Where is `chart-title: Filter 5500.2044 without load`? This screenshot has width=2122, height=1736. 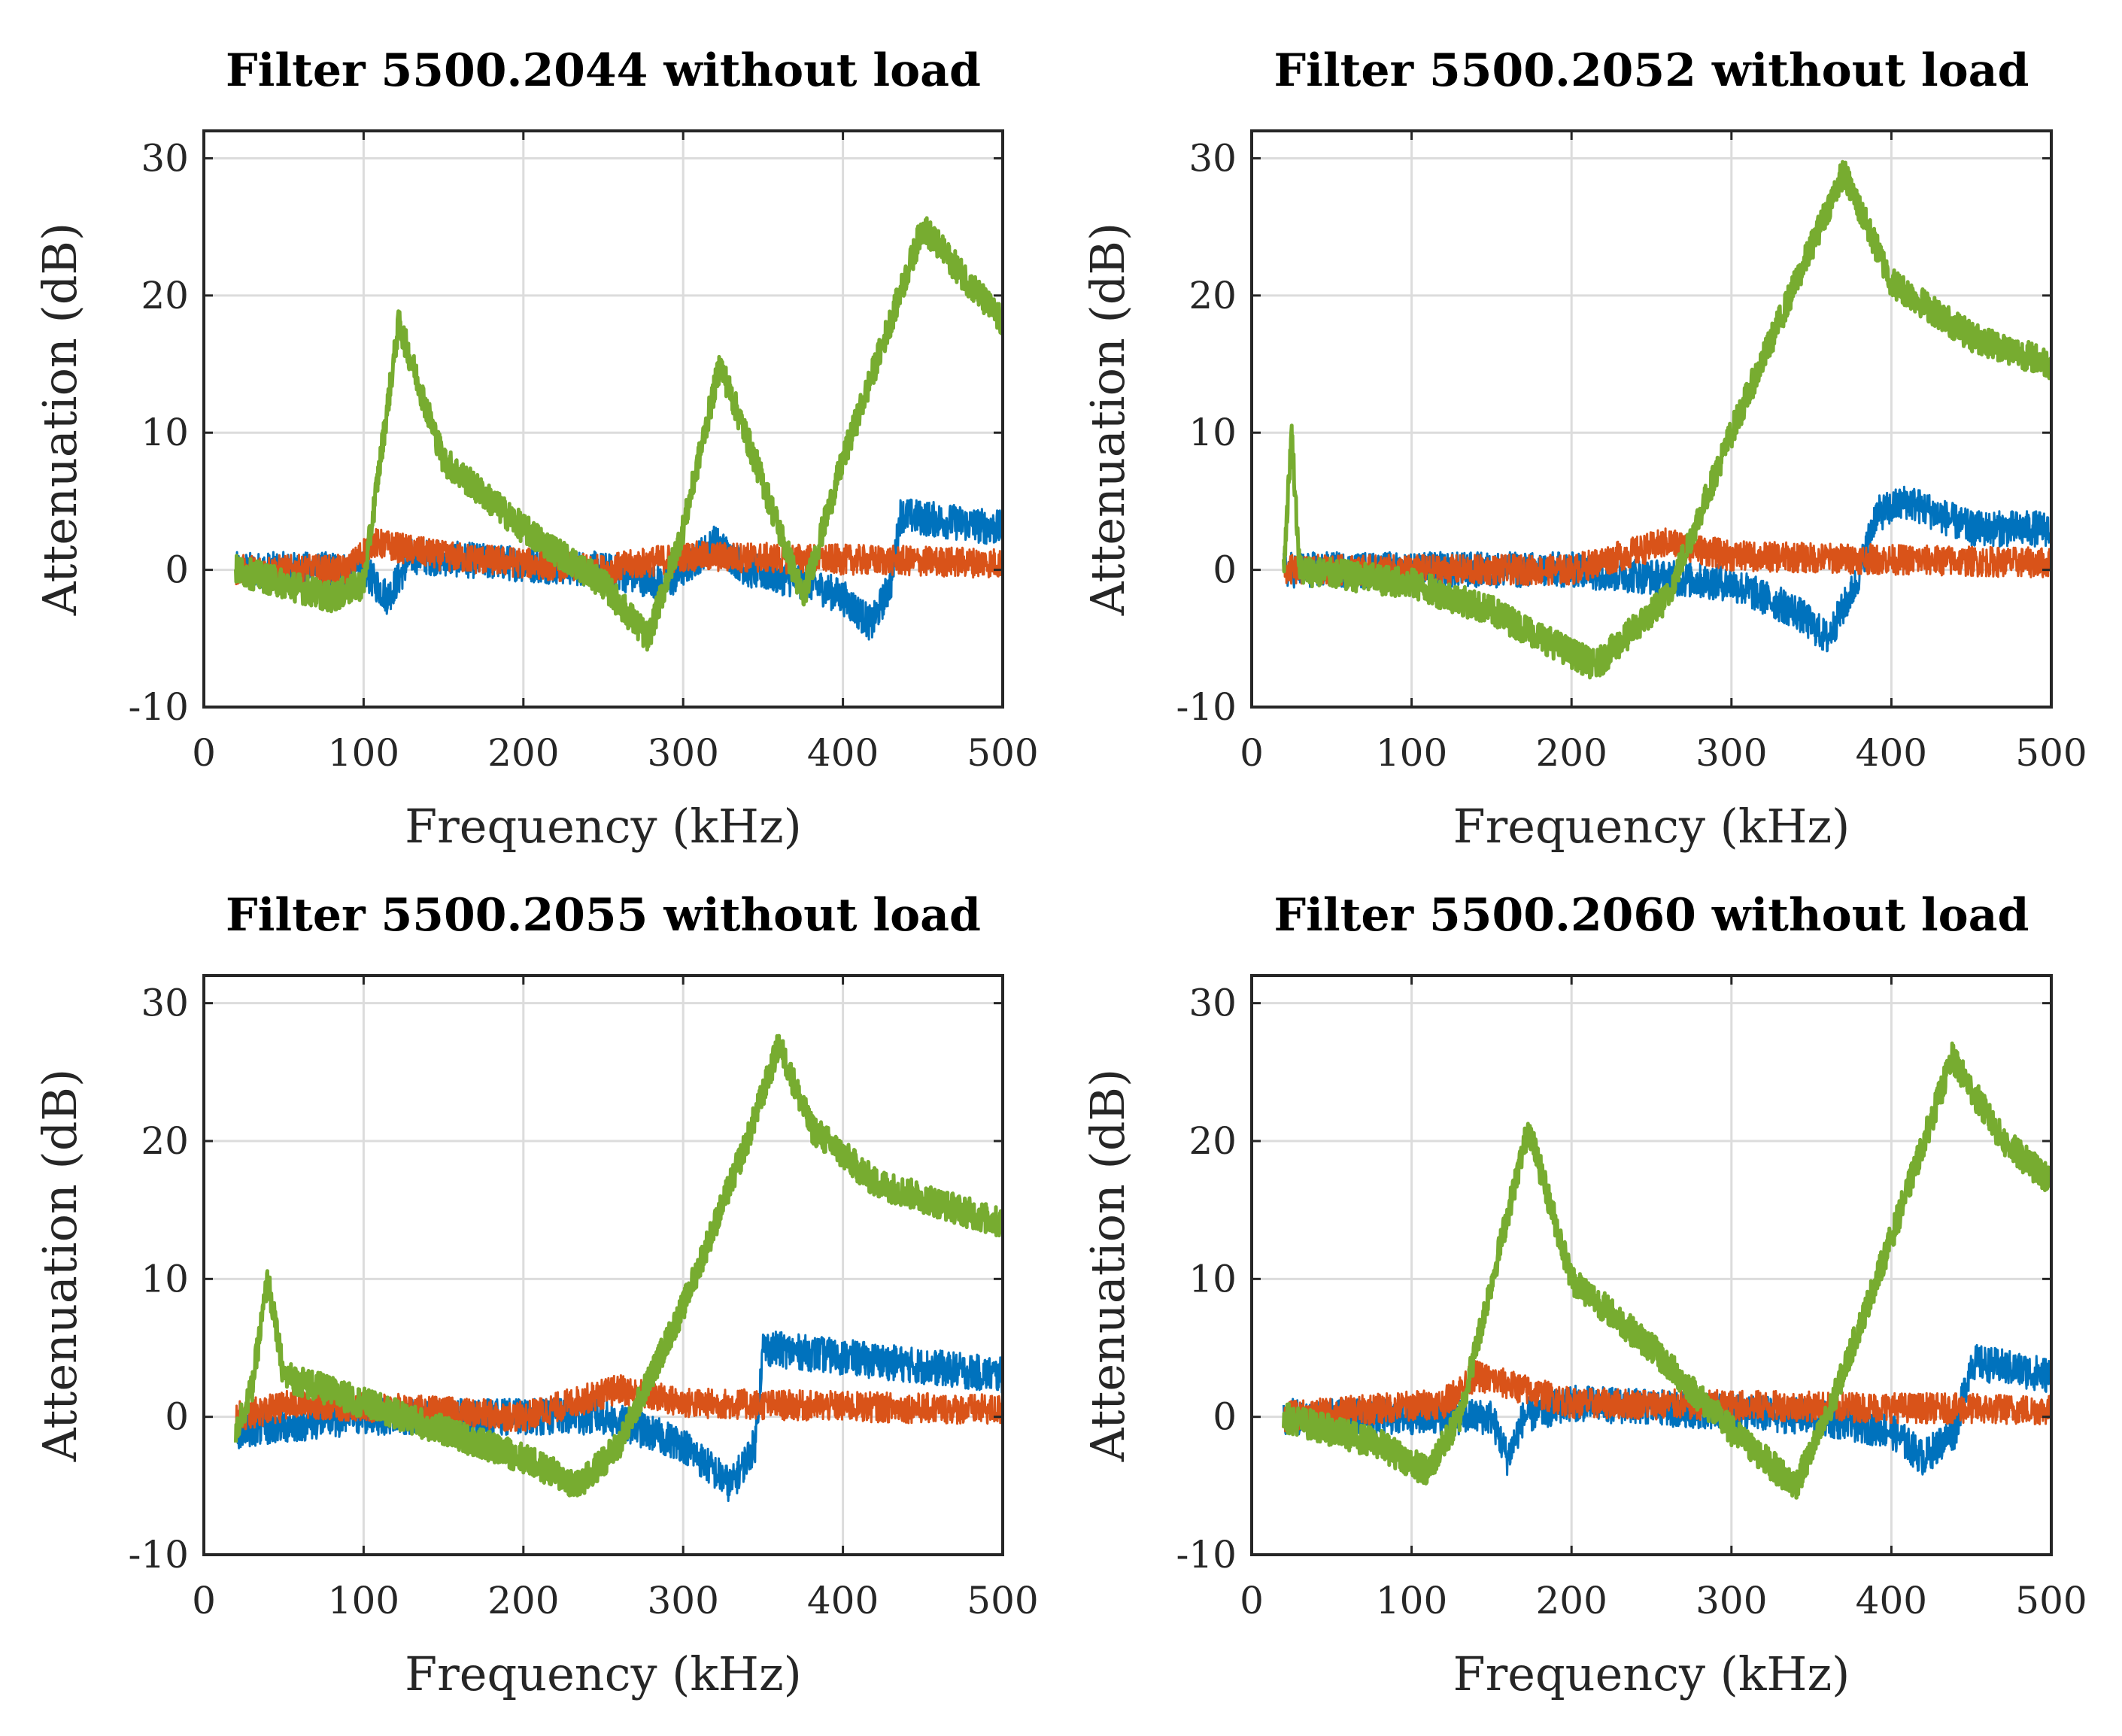
chart-title: Filter 5500.2044 without load is located at coordinates (603, 70).